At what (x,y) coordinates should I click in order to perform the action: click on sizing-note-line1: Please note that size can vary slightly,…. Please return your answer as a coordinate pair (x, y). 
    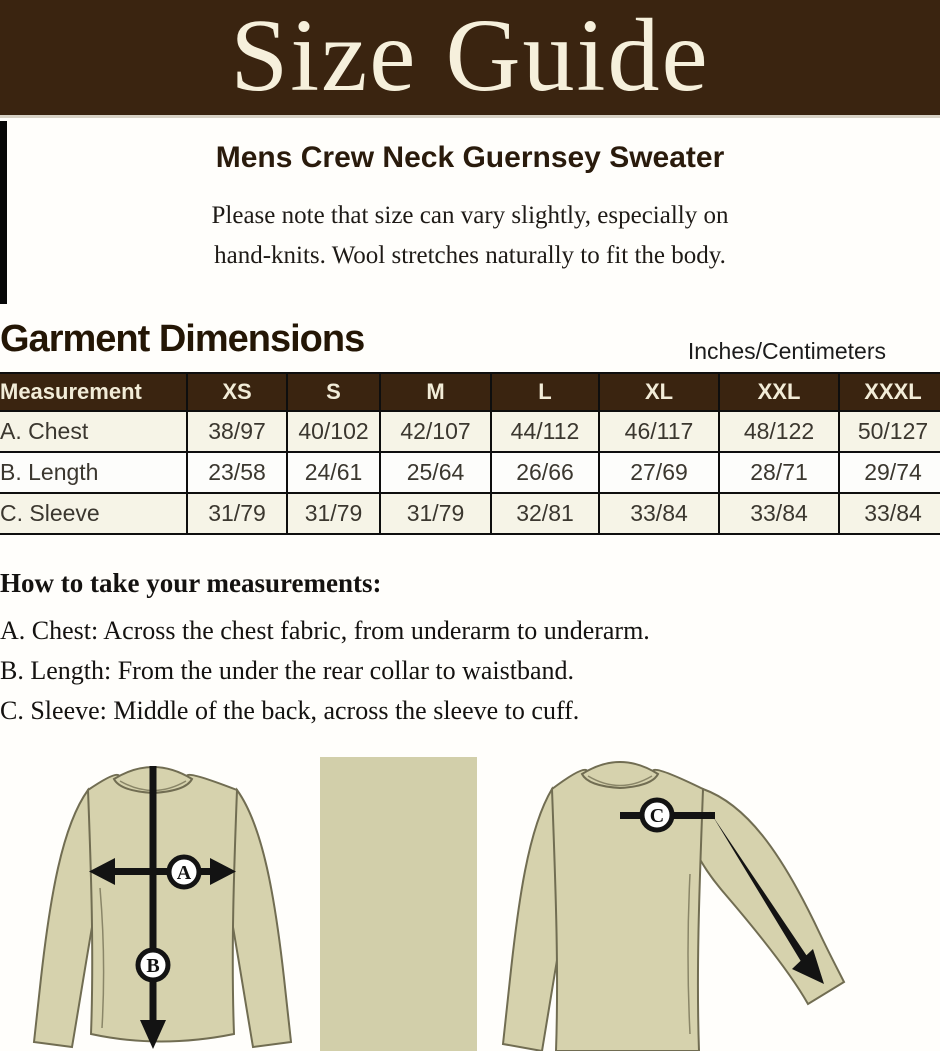
    Looking at the image, I should click on (470, 215).